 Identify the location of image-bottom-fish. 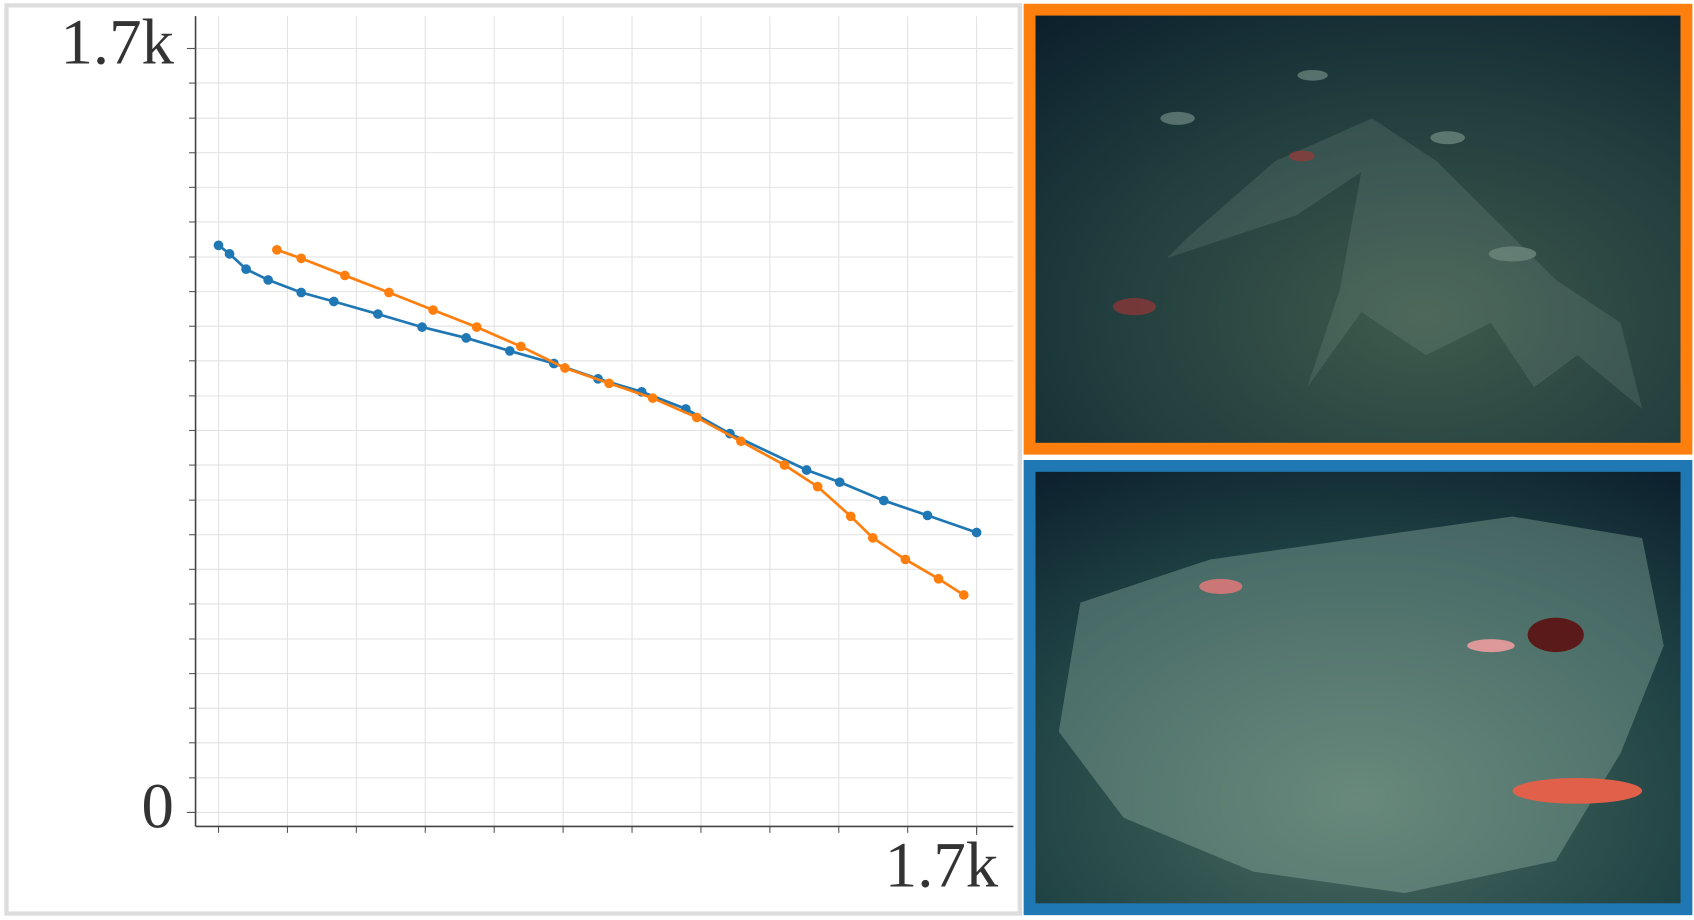
(1421, 691).